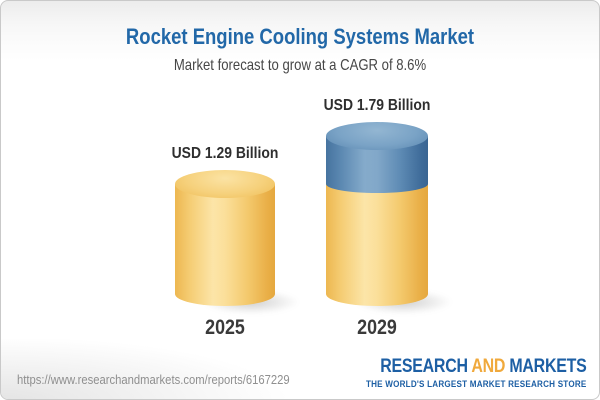 The image size is (600, 400). Describe the element at coordinates (225, 327) in the screenshot. I see `bar-category-label: 2025` at that location.